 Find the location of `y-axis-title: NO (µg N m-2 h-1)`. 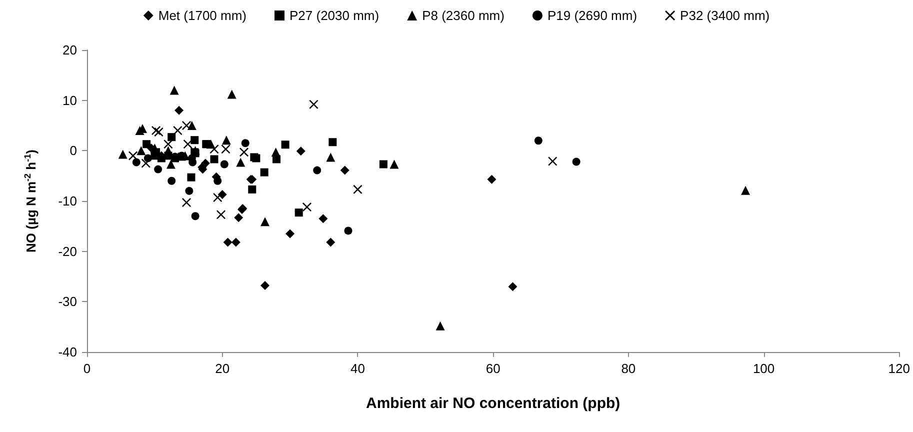

y-axis-title: NO (µg N m-2 h-1) is located at coordinates (30, 201).